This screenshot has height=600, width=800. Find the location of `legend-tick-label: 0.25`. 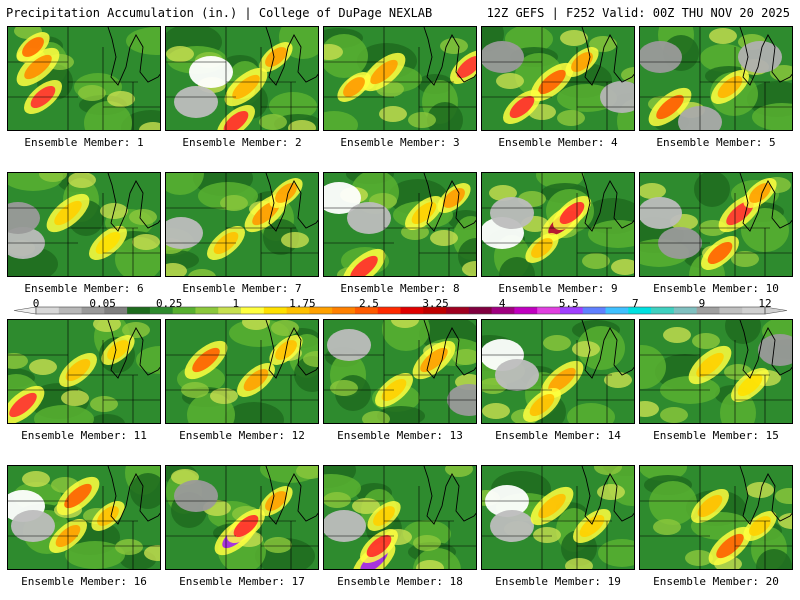

legend-tick-label: 0.25 is located at coordinates (169, 303).